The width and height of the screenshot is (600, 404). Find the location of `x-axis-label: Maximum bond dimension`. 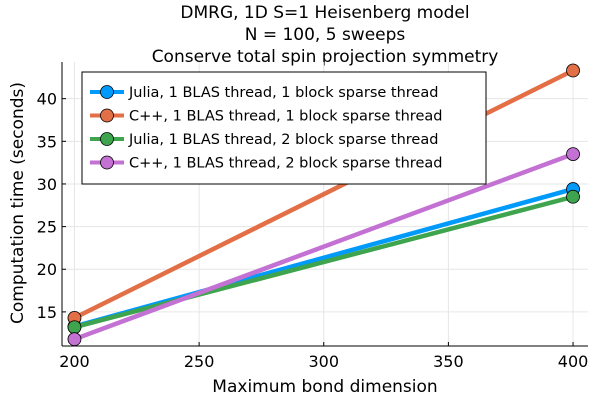

x-axis-label: Maximum bond dimension is located at coordinates (324, 387).